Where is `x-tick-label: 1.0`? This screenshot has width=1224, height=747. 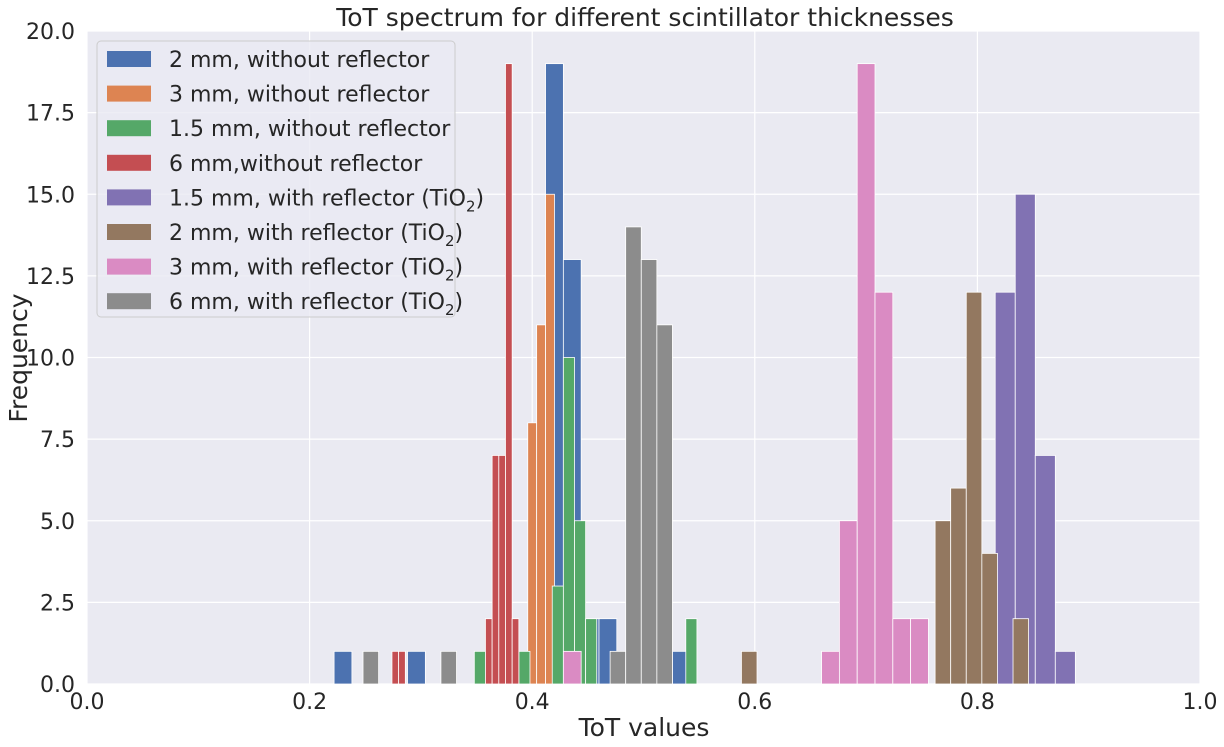 x-tick-label: 1.0 is located at coordinates (1200, 702).